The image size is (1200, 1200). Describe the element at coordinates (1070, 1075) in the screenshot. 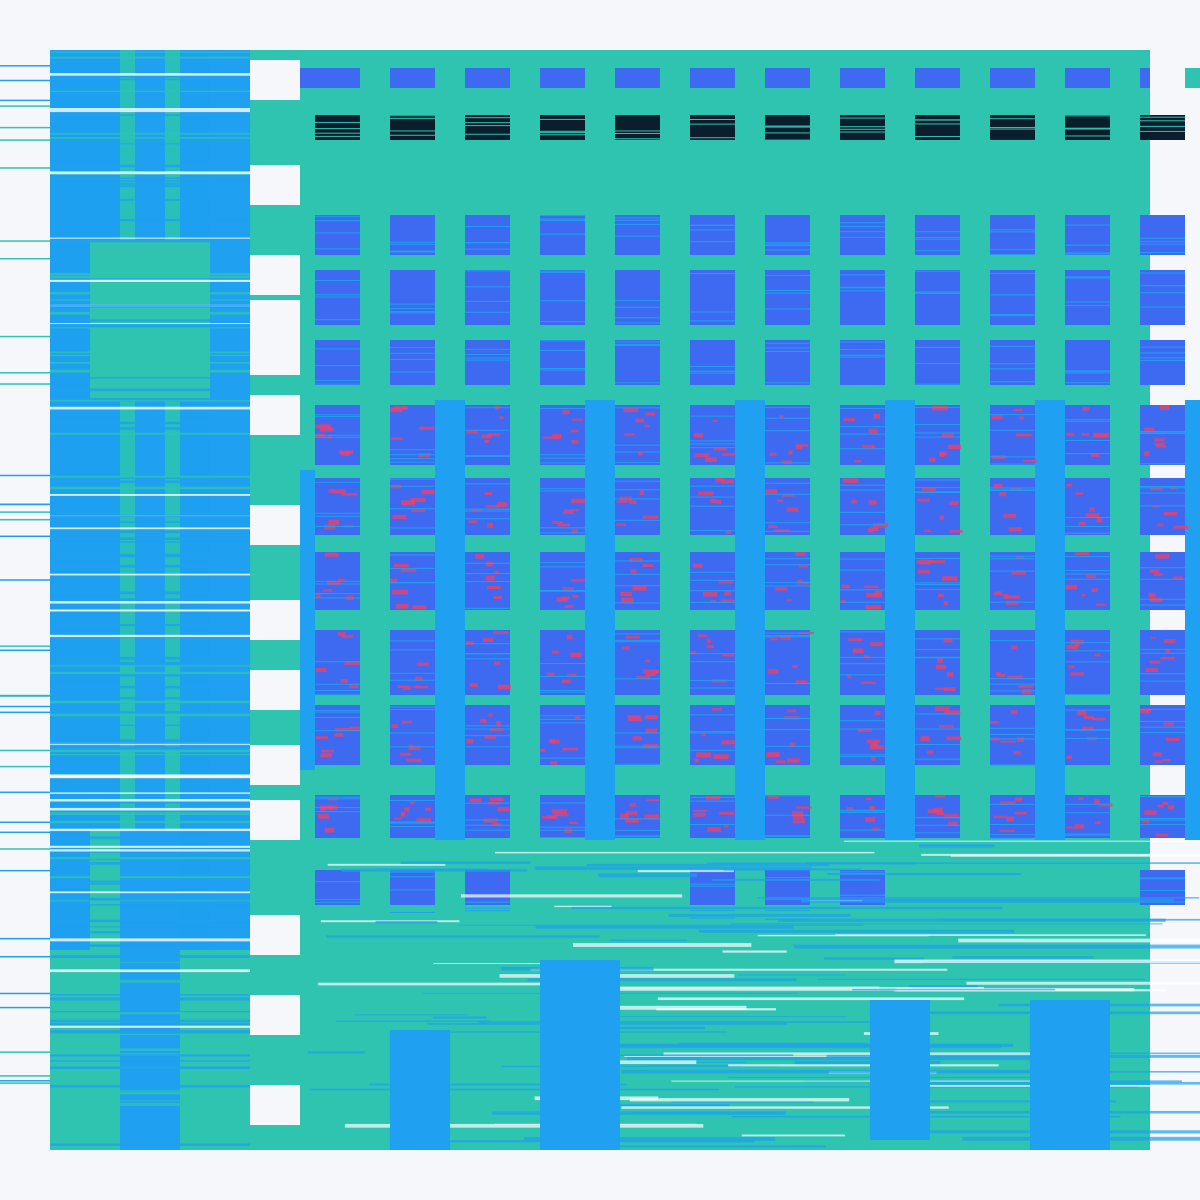

I see `lower-patch` at that location.